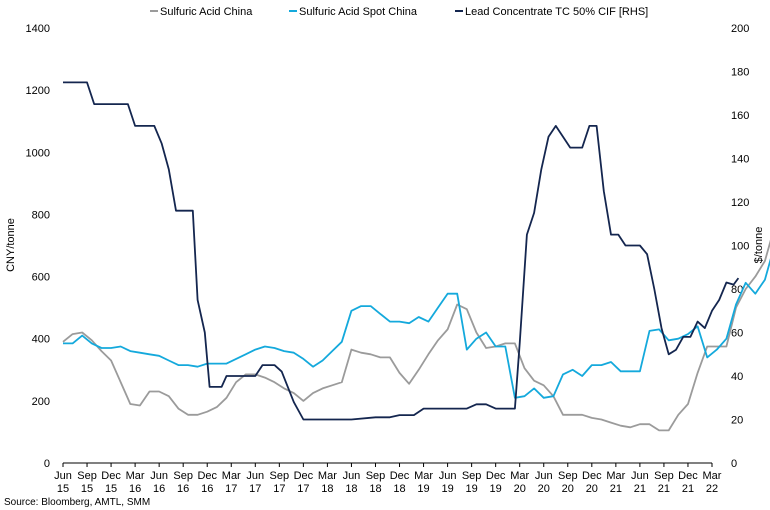  What do you see at coordinates (712, 489) in the screenshot?
I see `x-tick-label: 22` at bounding box center [712, 489].